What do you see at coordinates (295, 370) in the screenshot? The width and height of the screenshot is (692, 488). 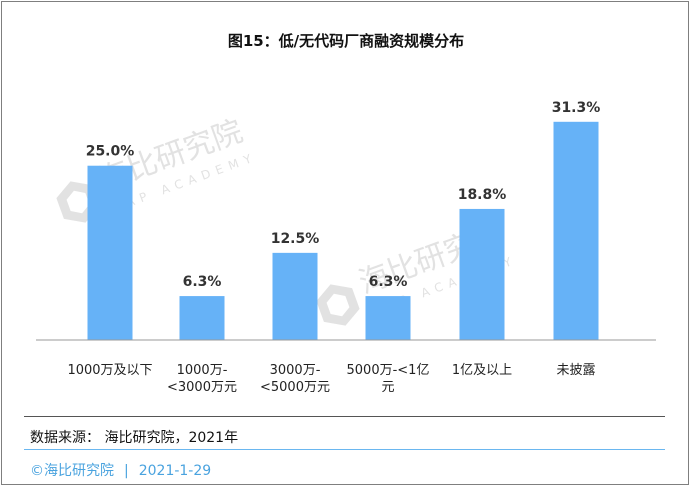 I see `category-label: 3000万-` at bounding box center [295, 370].